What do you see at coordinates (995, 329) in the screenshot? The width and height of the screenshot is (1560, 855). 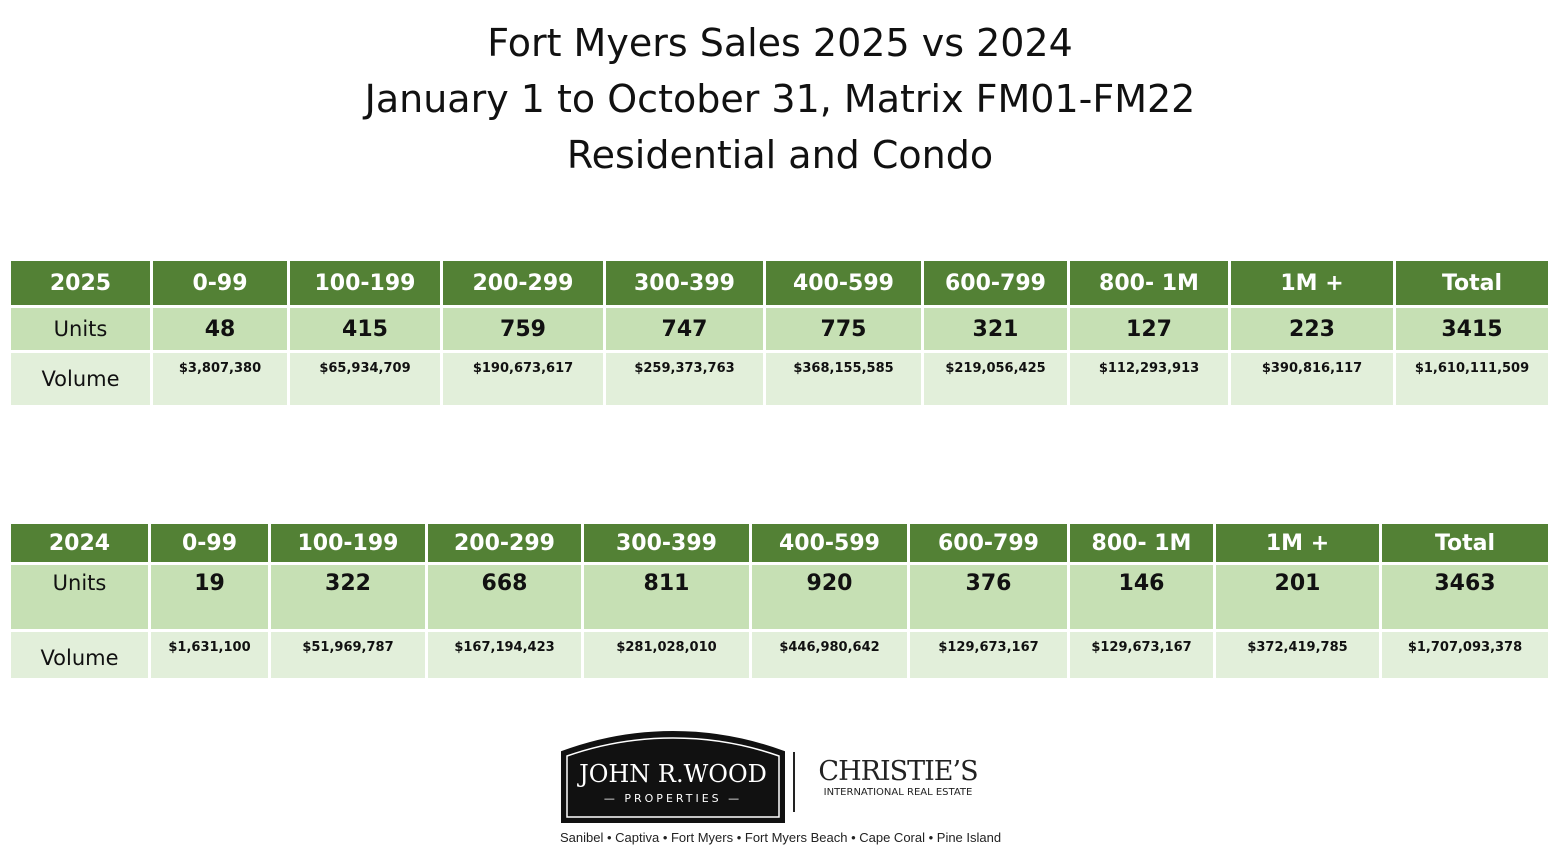 I see `units-cell: 321` at bounding box center [995, 329].